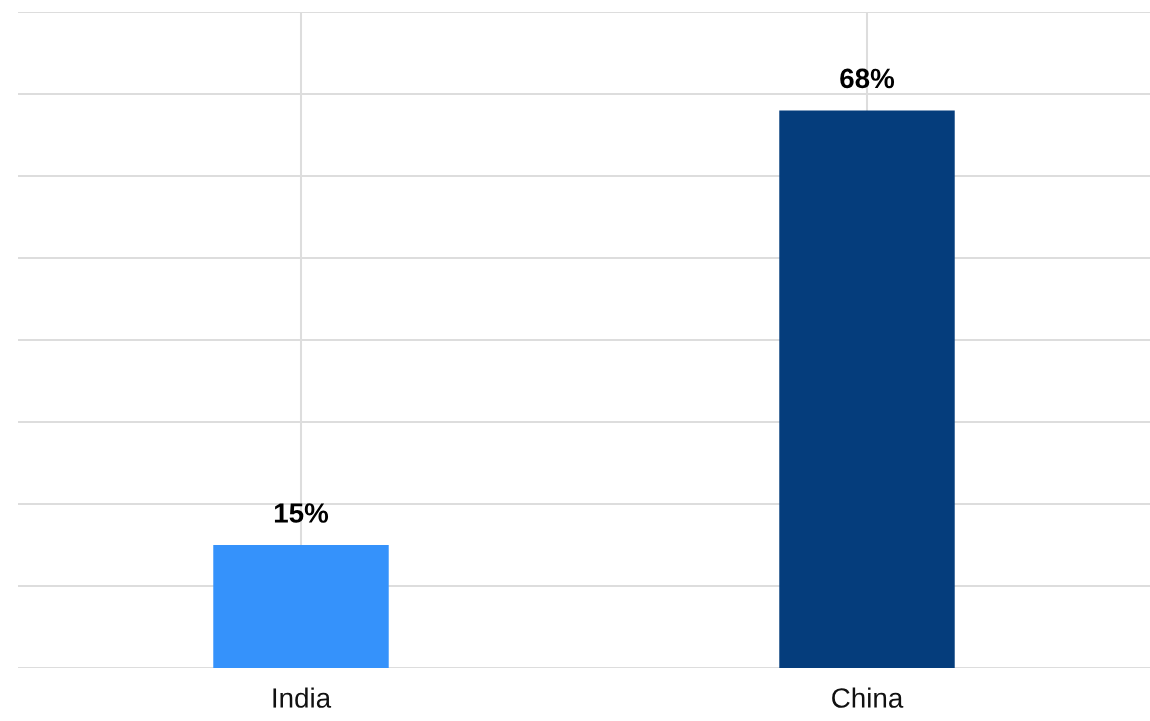 The width and height of the screenshot is (1150, 721). I want to click on x-tick-label: China, so click(868, 697).